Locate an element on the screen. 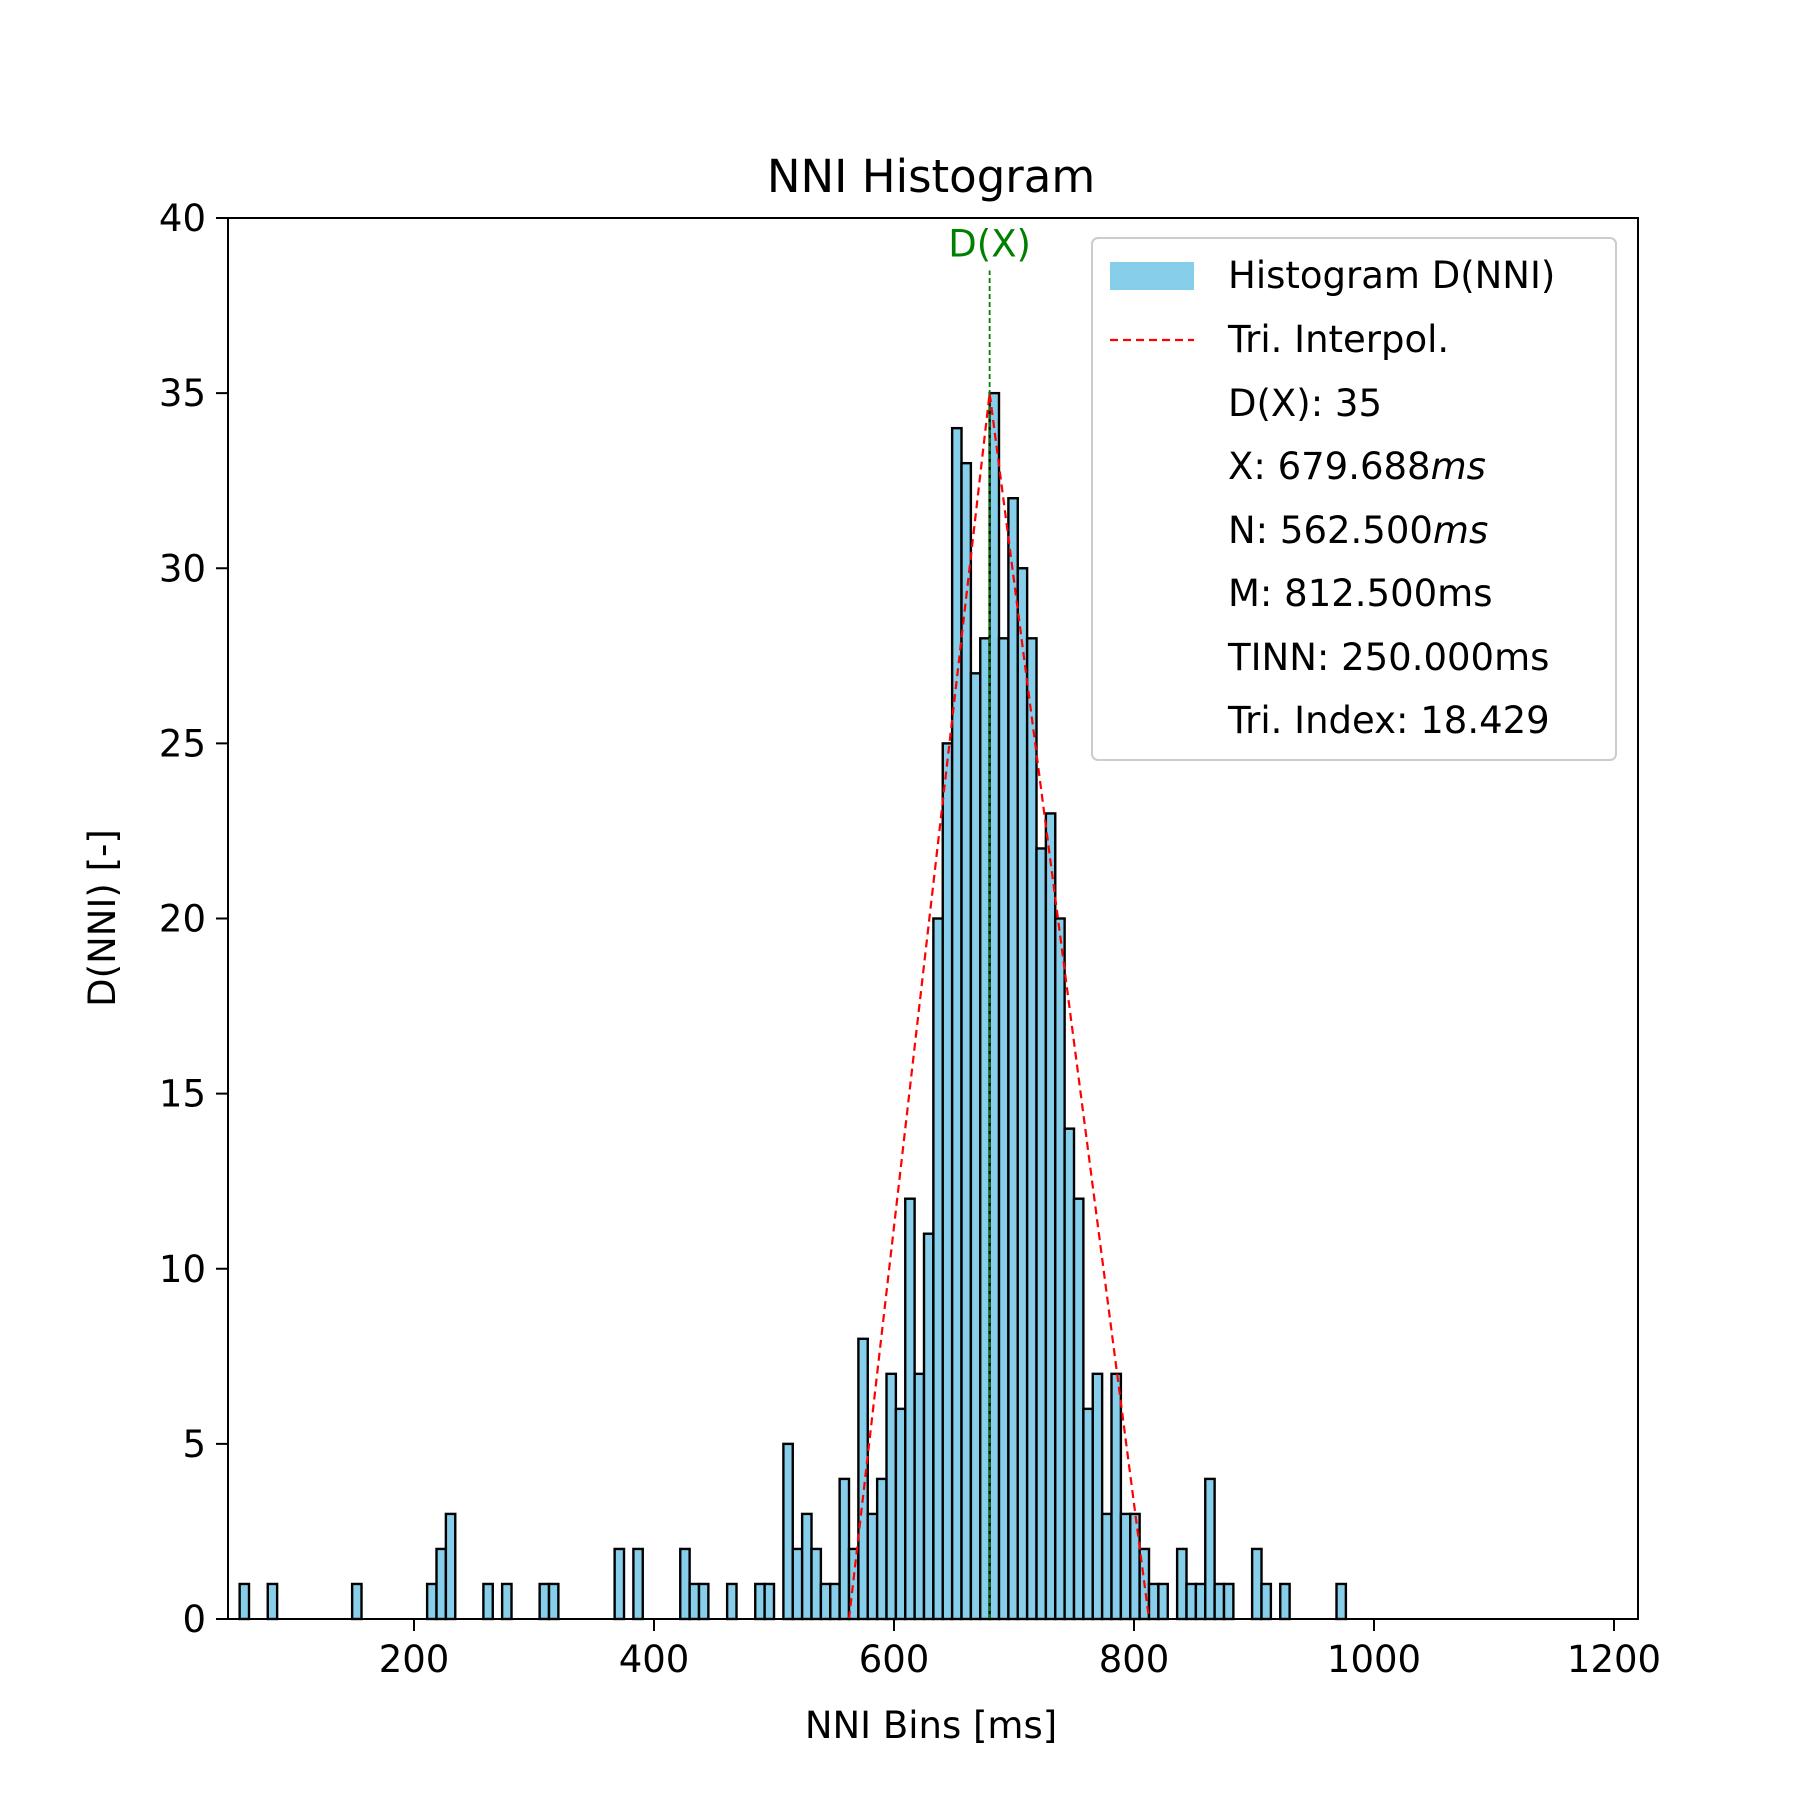 This screenshot has height=1800, width=1800. legend-interpolation-label: Tri. Interpol. is located at coordinates (1338, 339).